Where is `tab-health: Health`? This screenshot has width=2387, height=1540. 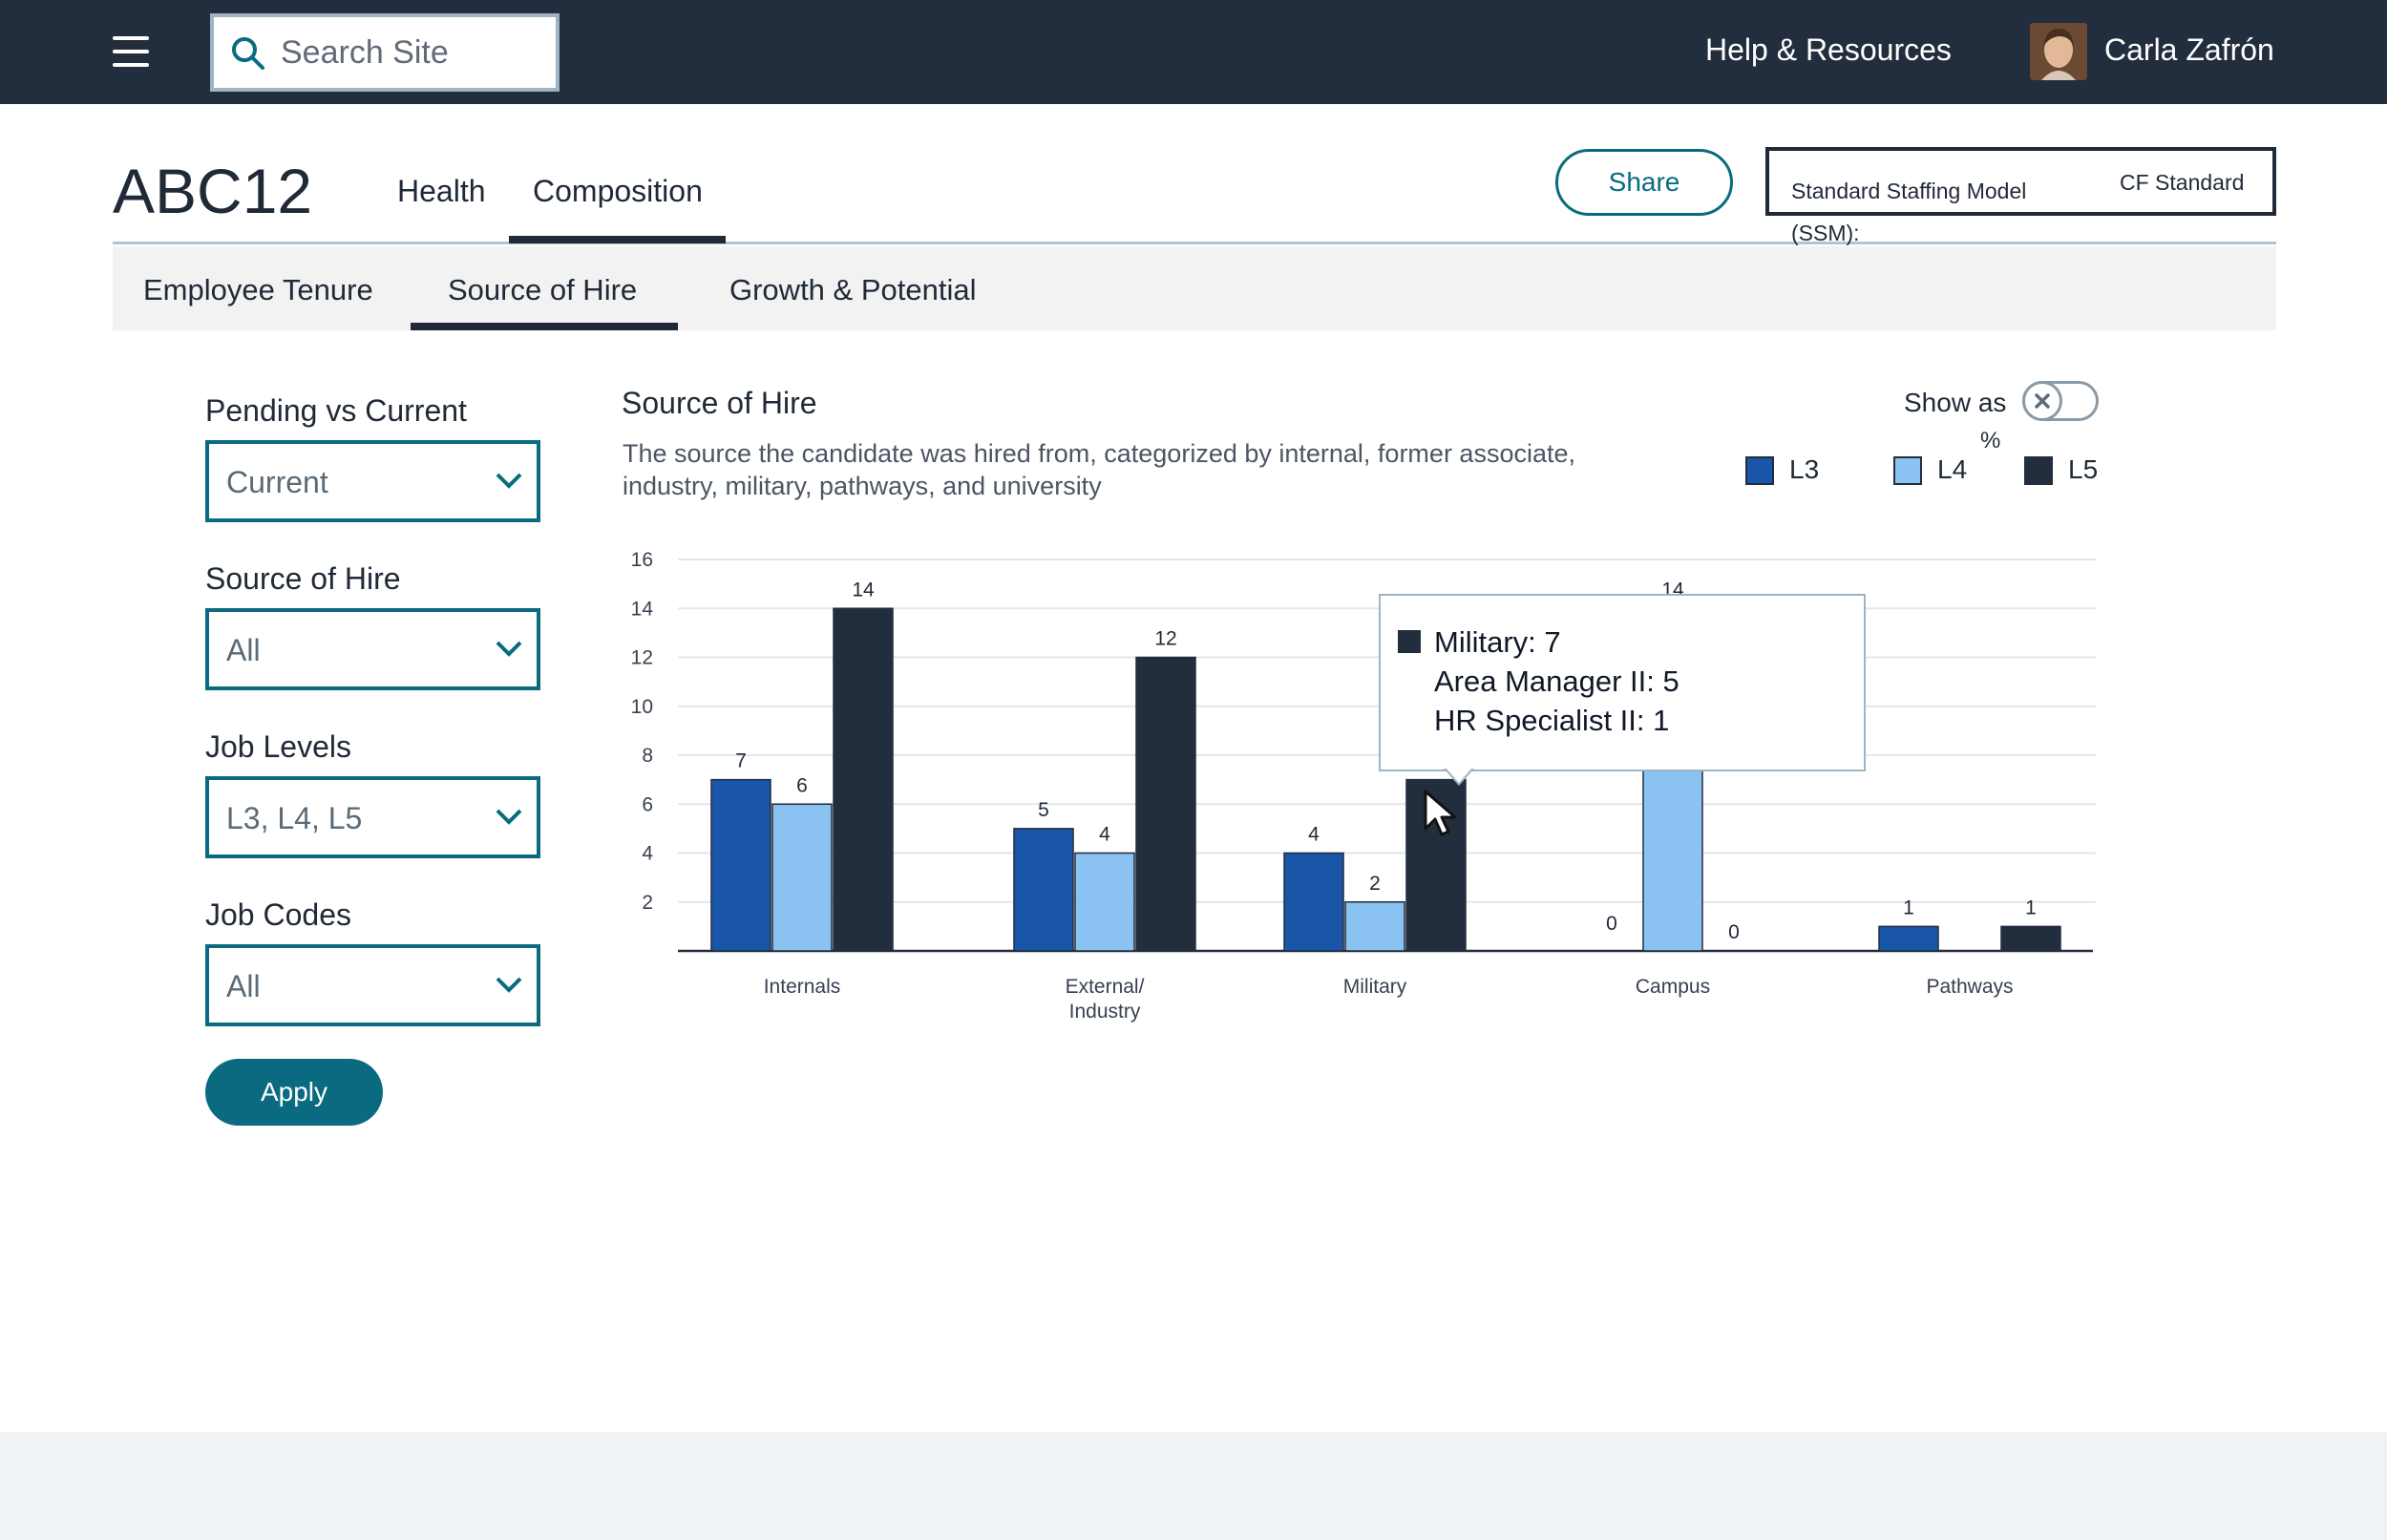 tab-health: Health is located at coordinates (441, 191).